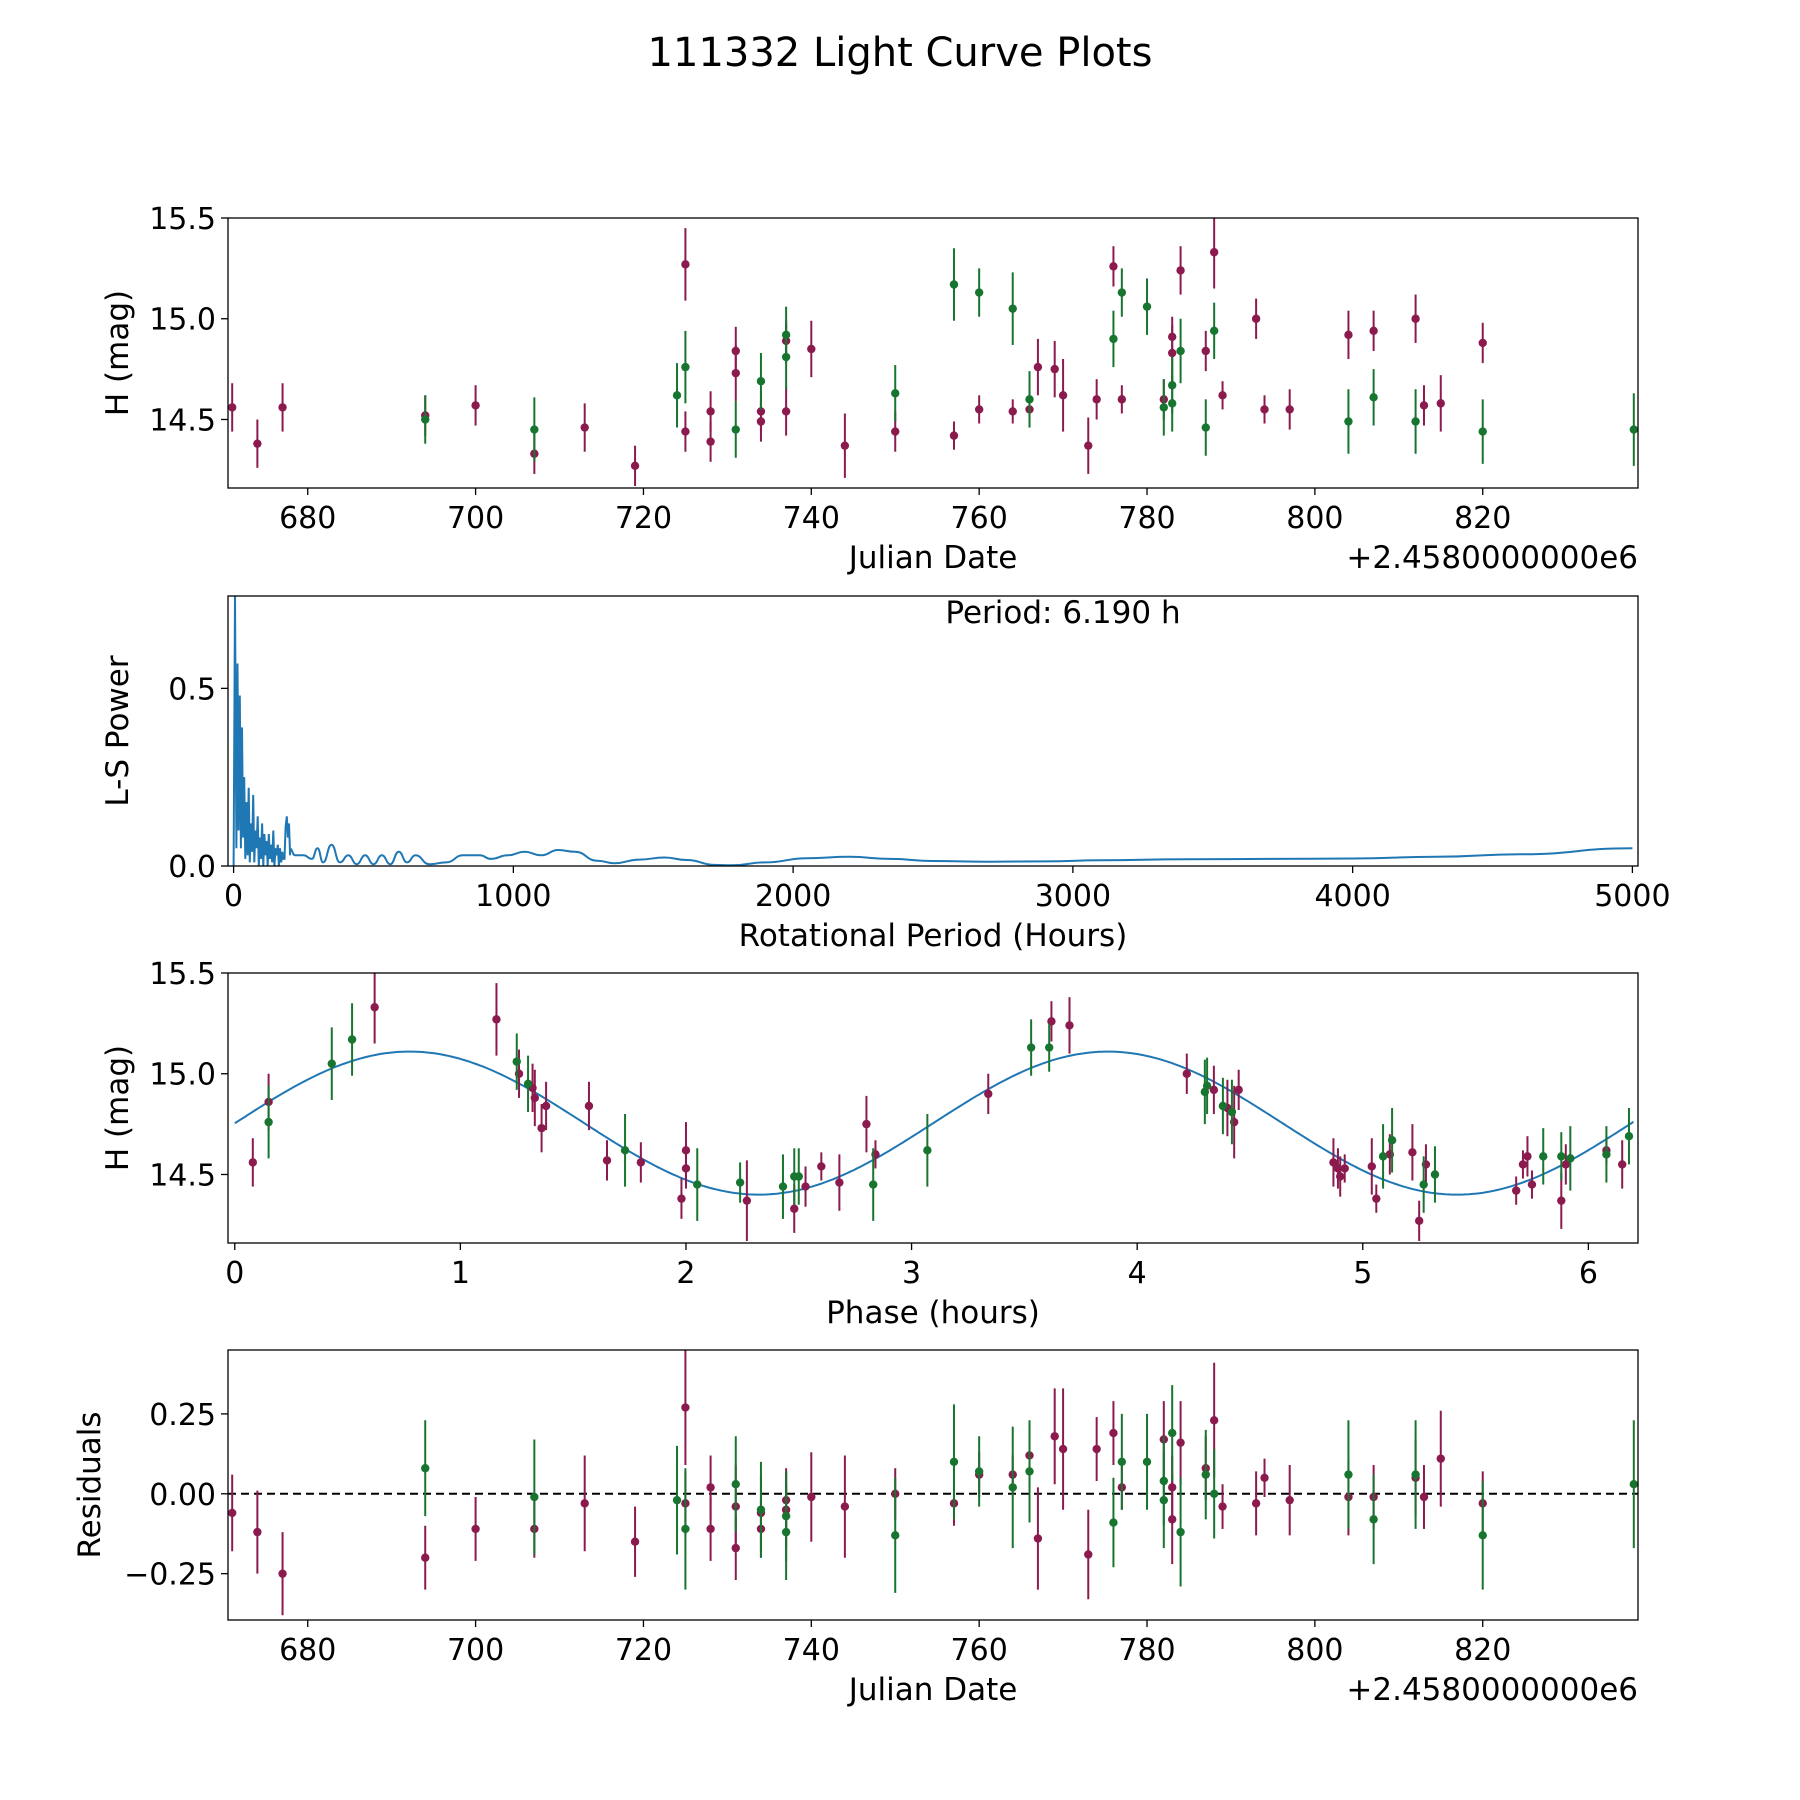 The image size is (1800, 1800). What do you see at coordinates (182, 1075) in the screenshot?
I see `phase-ytick-label: 15.0` at bounding box center [182, 1075].